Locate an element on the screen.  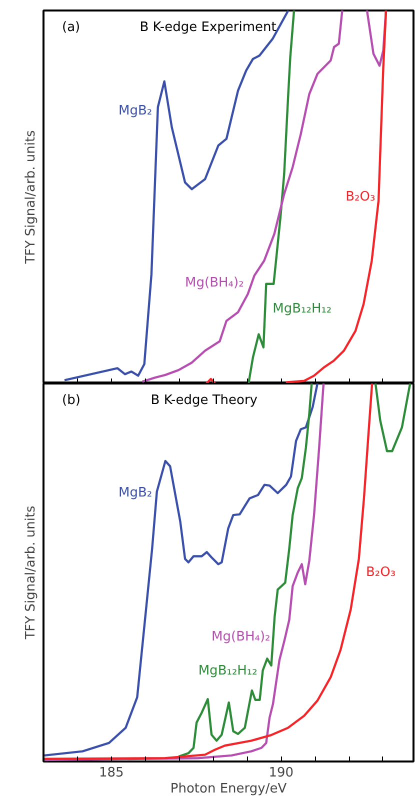
annotation: (b) is located at coordinates (71, 400).